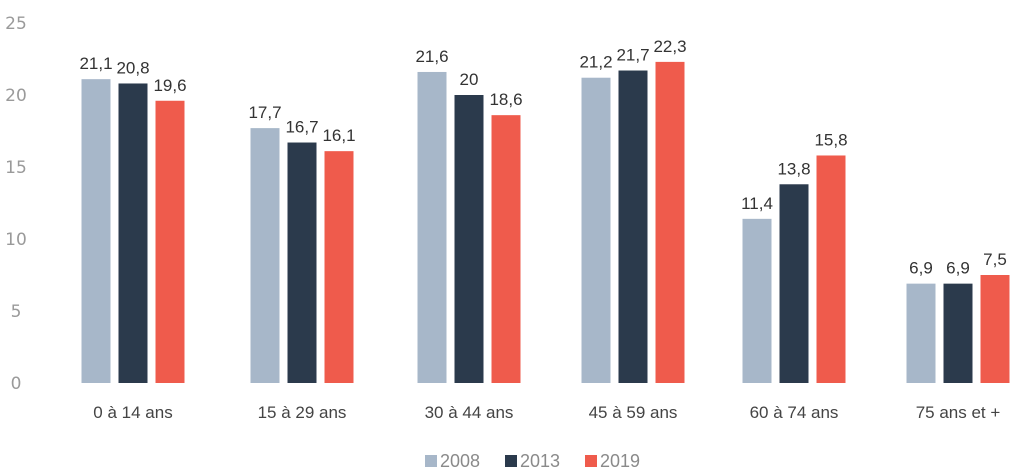  Describe the element at coordinates (132, 67) in the screenshot. I see `data-label: 20,8` at that location.